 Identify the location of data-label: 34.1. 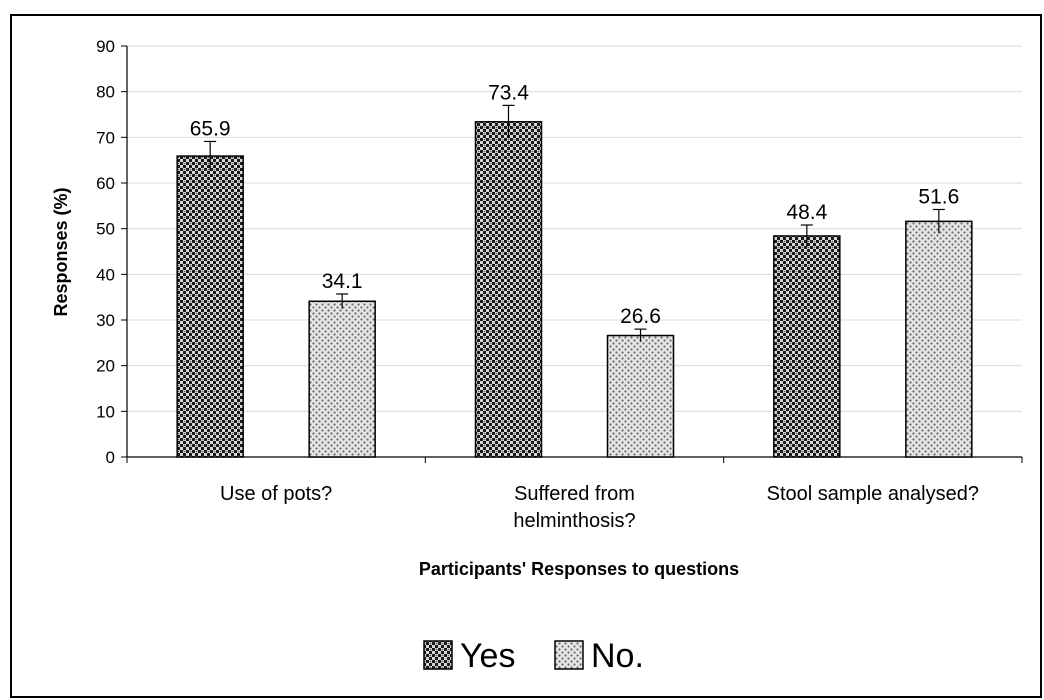
(342, 281).